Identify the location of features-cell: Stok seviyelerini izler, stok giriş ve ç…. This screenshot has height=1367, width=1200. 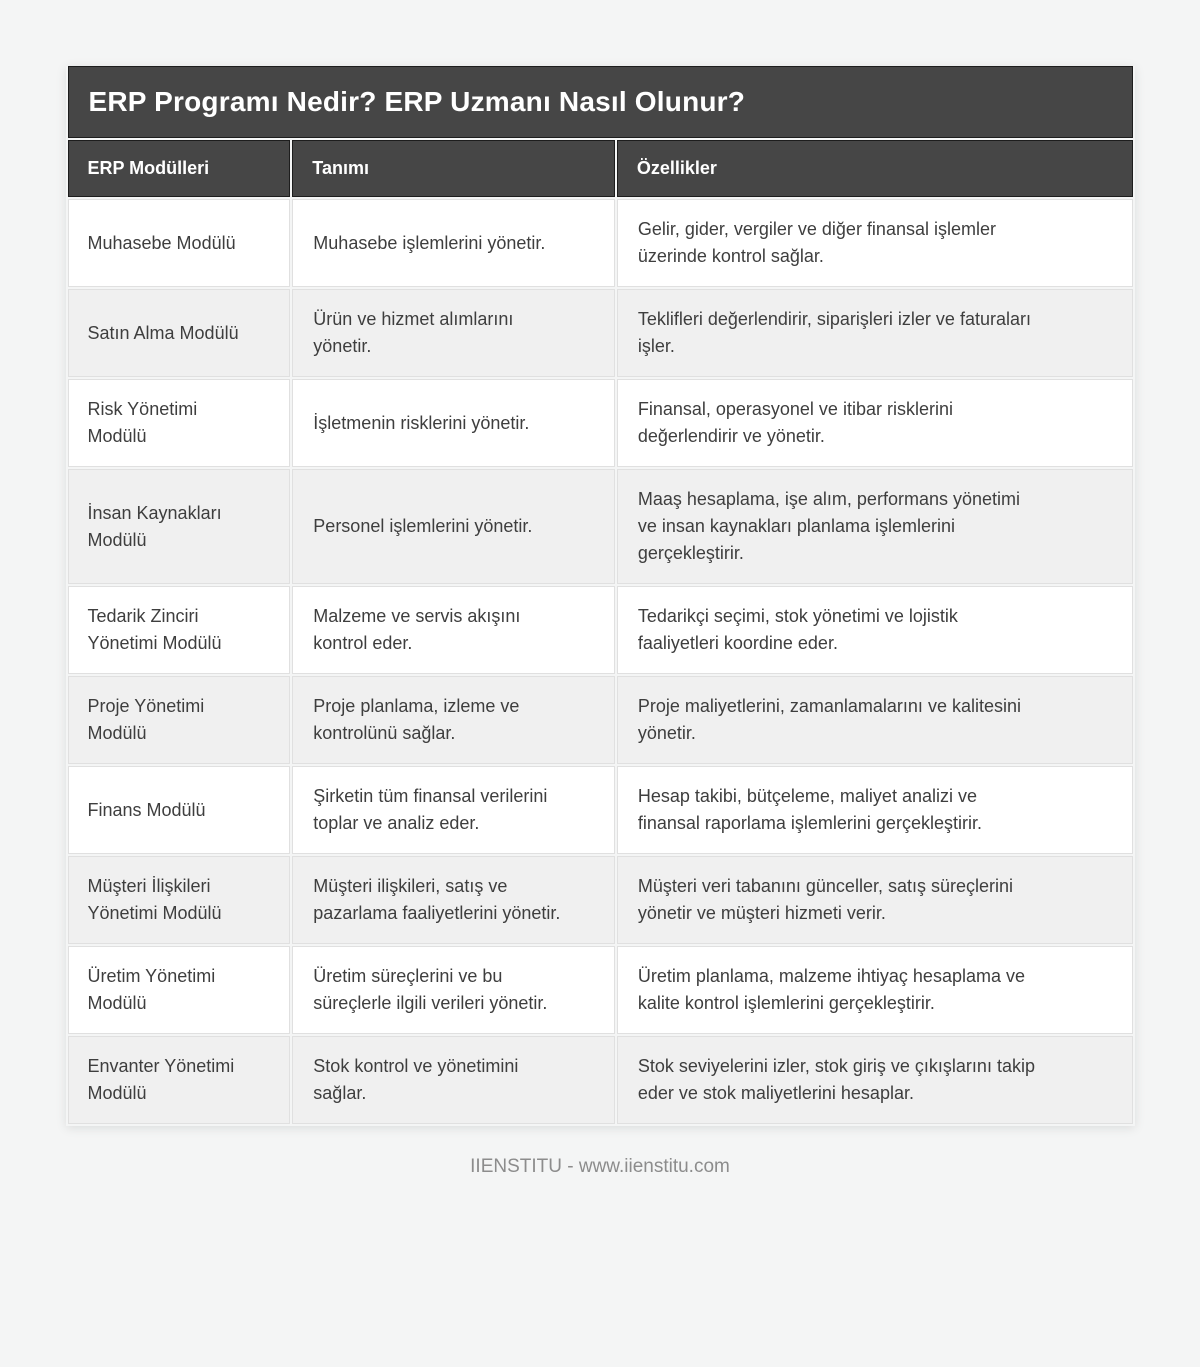
(874, 1080).